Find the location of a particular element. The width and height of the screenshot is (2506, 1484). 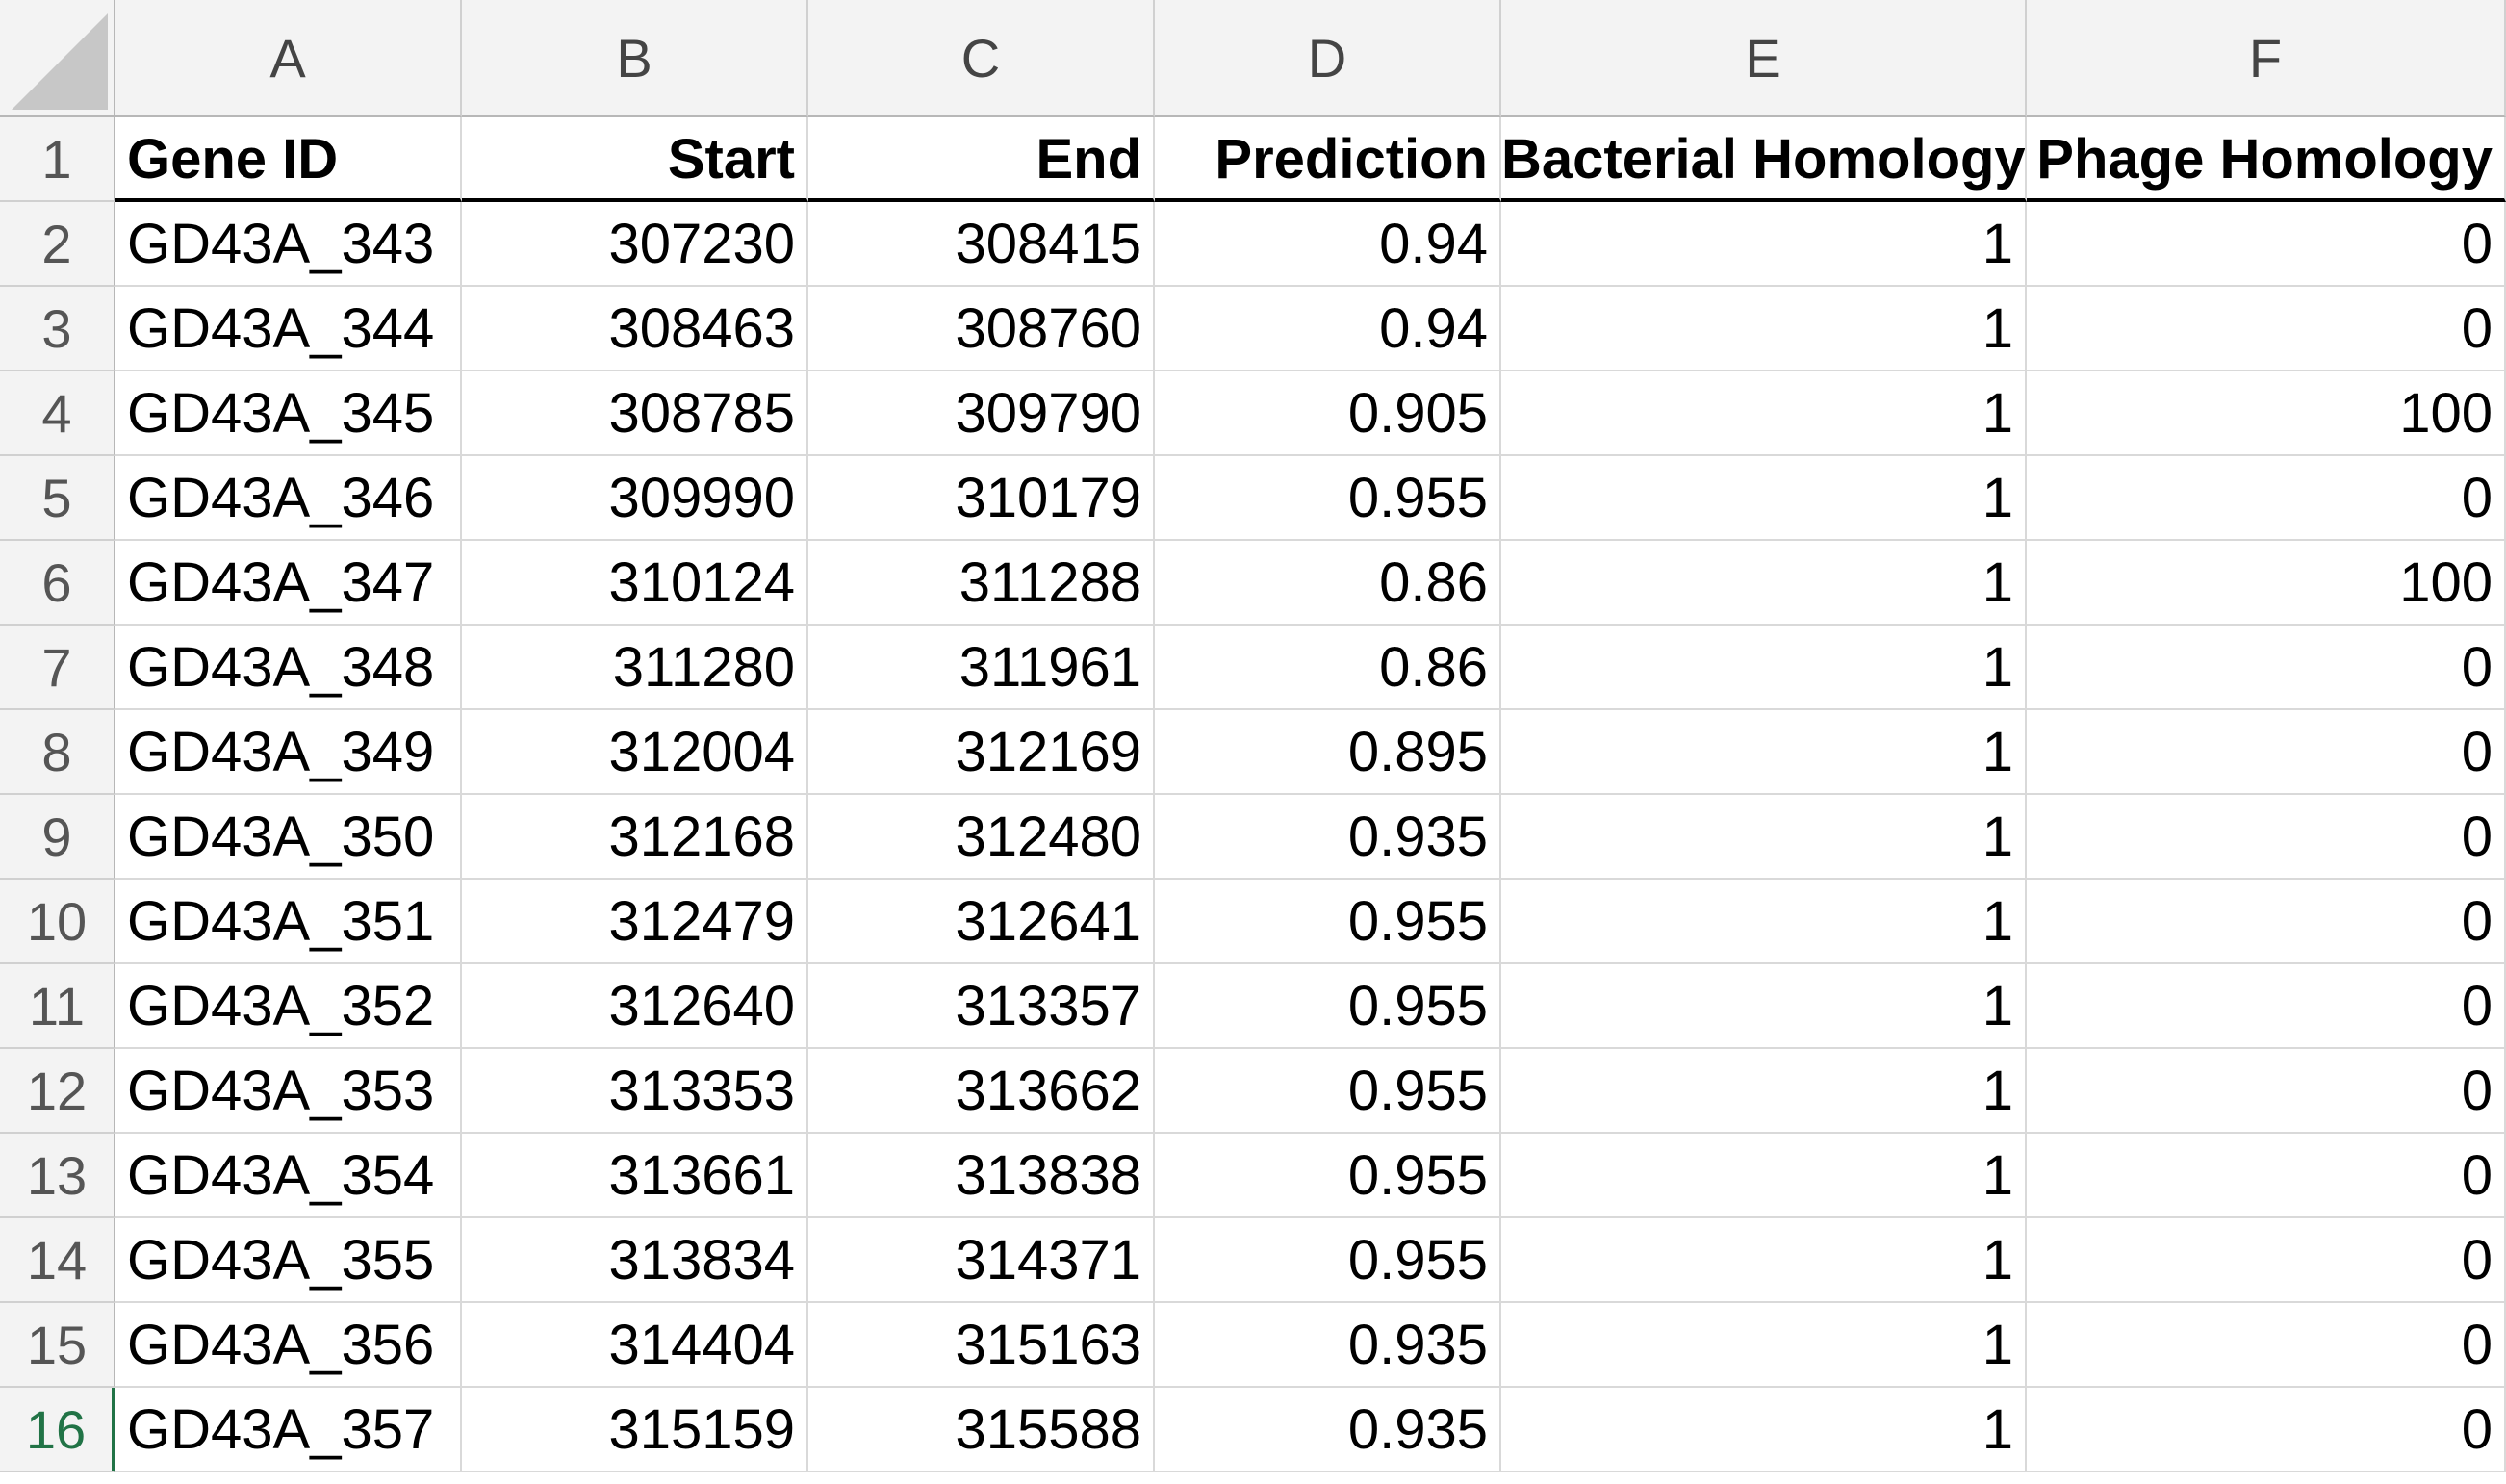

cell-d5: 0.955 is located at coordinates (1328, 499).